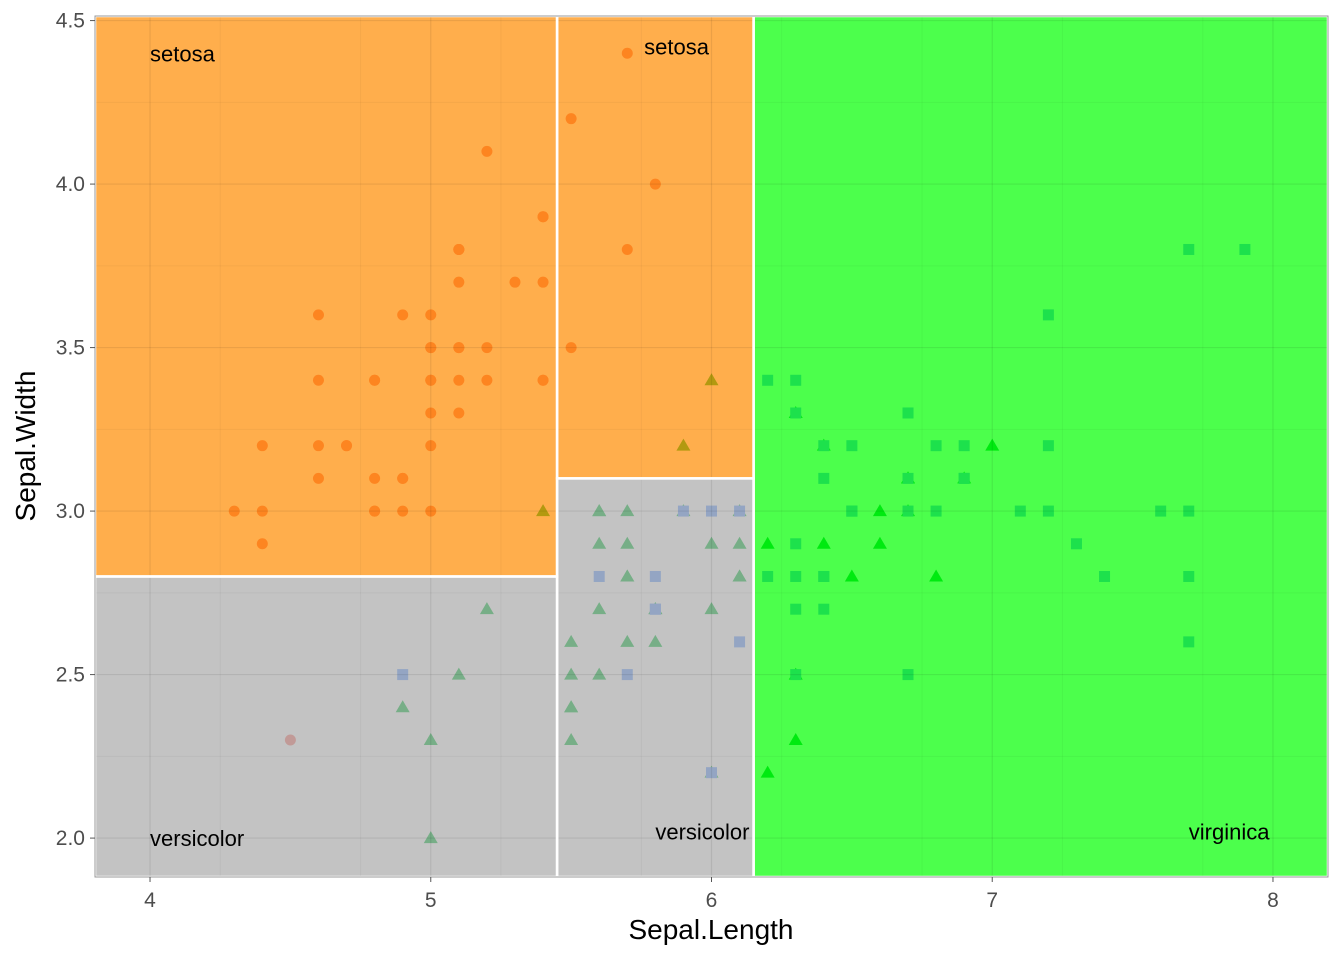  I want to click on x-tick-label: 8, so click(1273, 900).